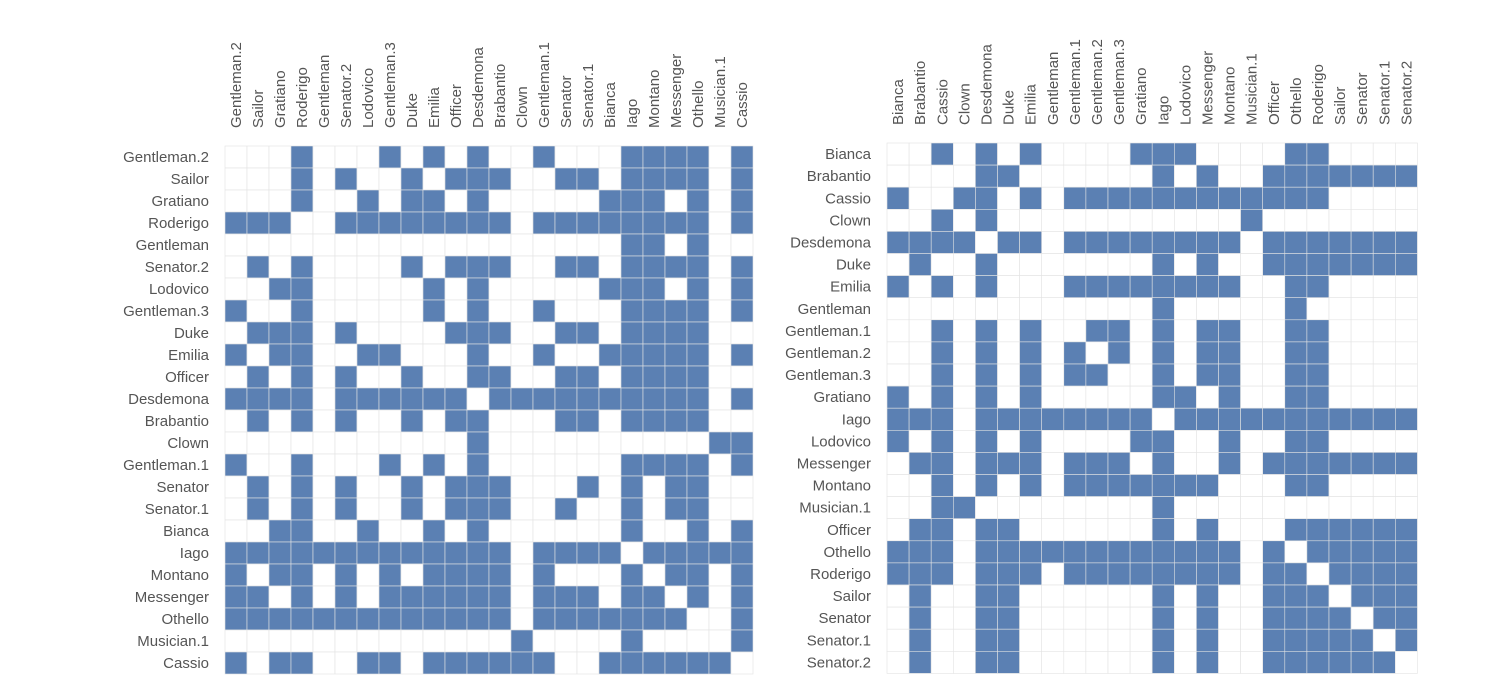 The width and height of the screenshot is (1500, 689). I want to click on column-label: Messenger, so click(1207, 88).